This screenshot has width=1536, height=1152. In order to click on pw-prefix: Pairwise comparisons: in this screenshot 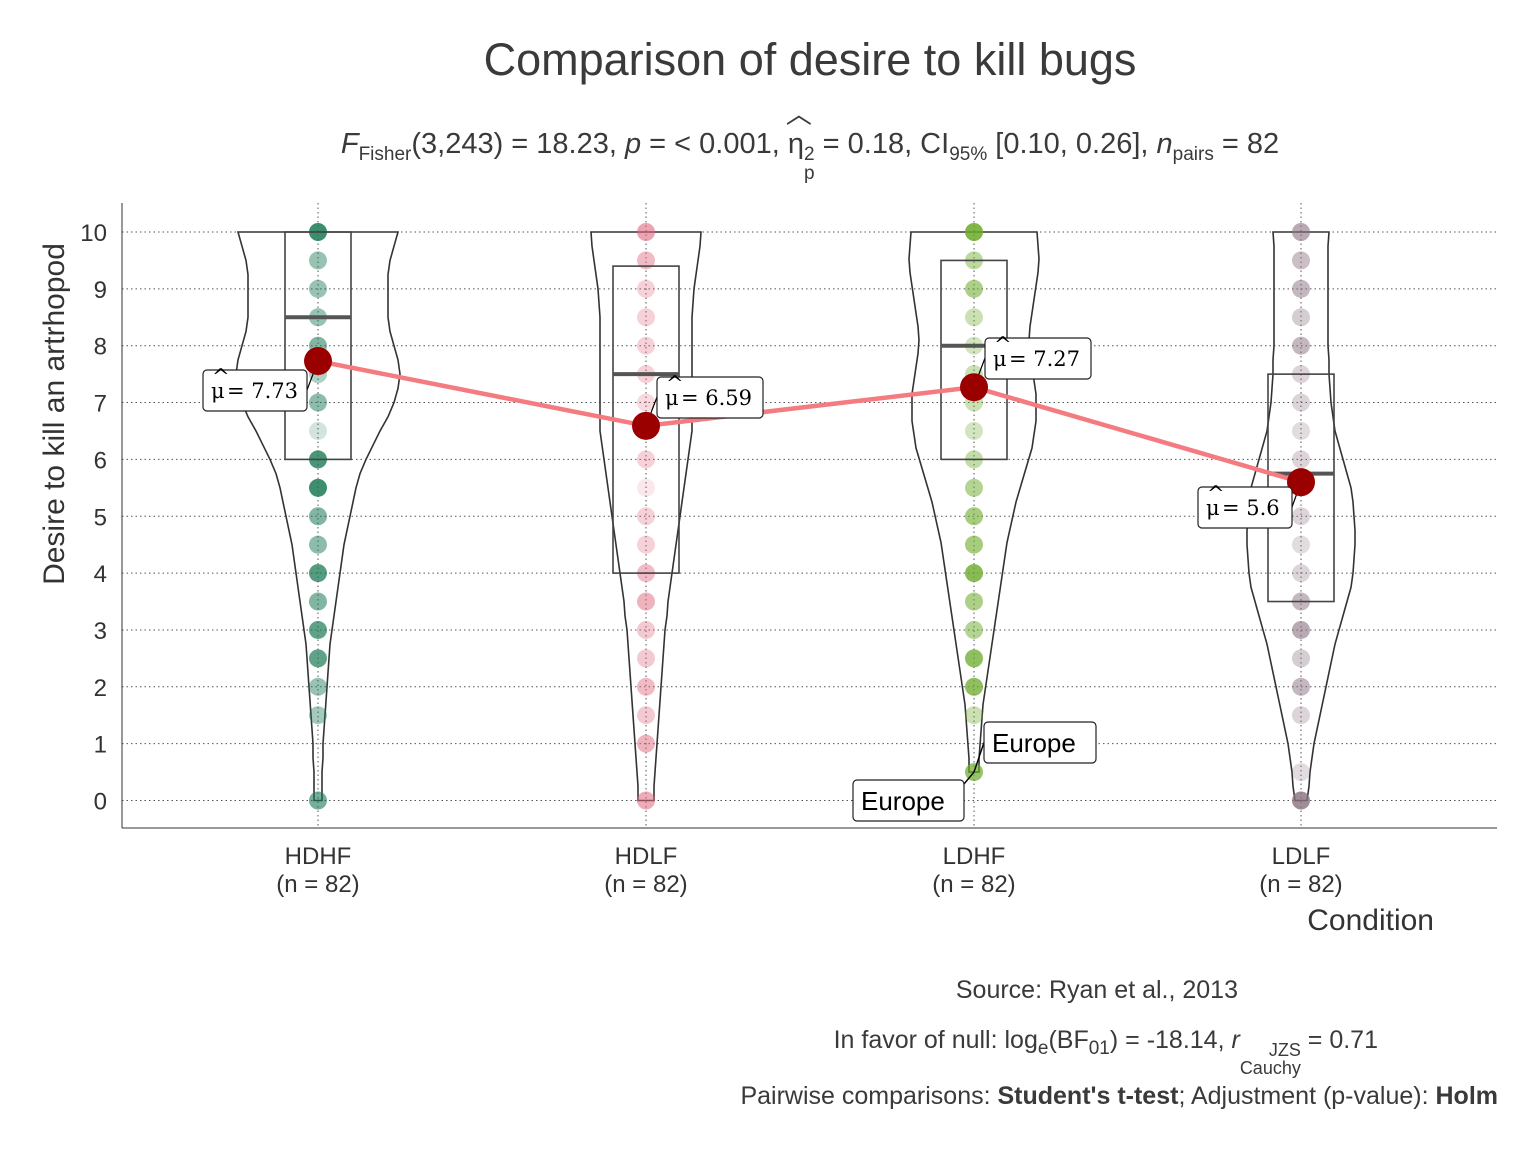, I will do `click(869, 1096)`.